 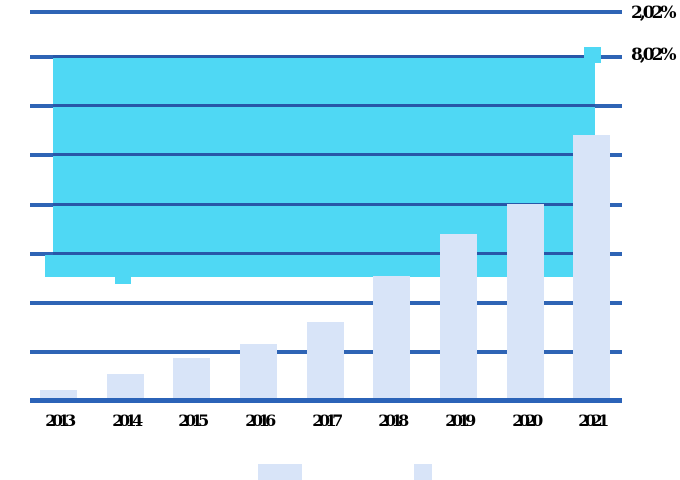 What do you see at coordinates (592, 55) in the screenshot?
I see `resize-handle-icon` at bounding box center [592, 55].